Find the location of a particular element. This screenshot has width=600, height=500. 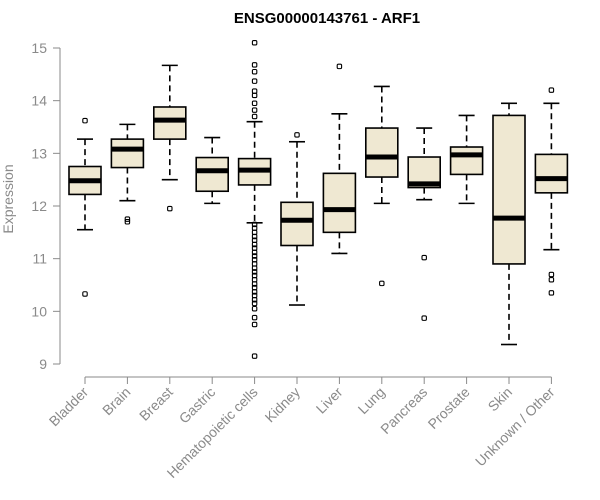

y-tick-label: 10 is located at coordinates (39, 311).